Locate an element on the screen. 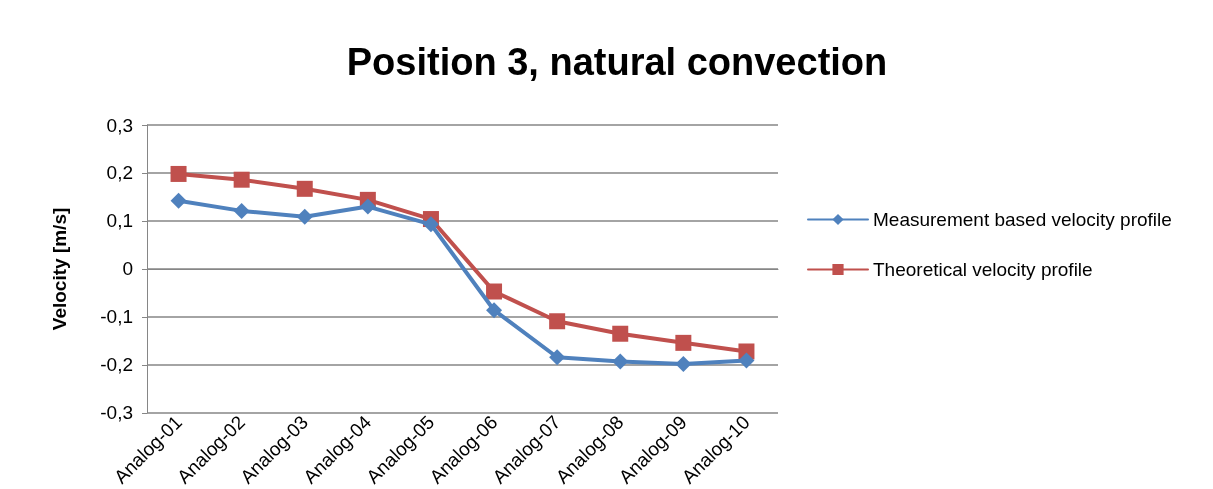 The height and width of the screenshot is (489, 1213). legend-label: Measurement based velocity profile is located at coordinates (1022, 219).